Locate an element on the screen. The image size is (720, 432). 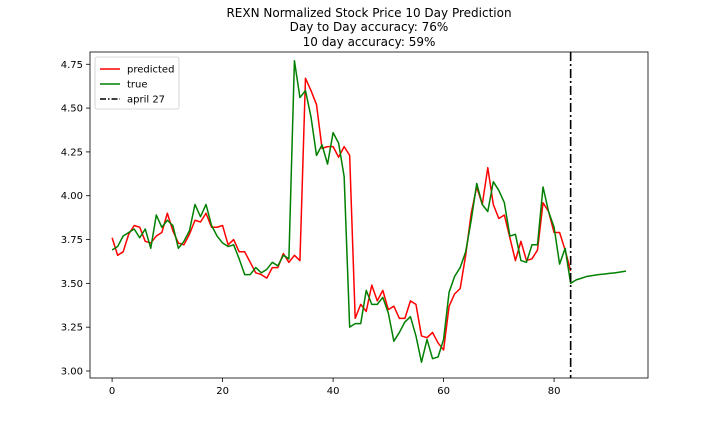
x-tick-label: 60 is located at coordinates (443, 391).